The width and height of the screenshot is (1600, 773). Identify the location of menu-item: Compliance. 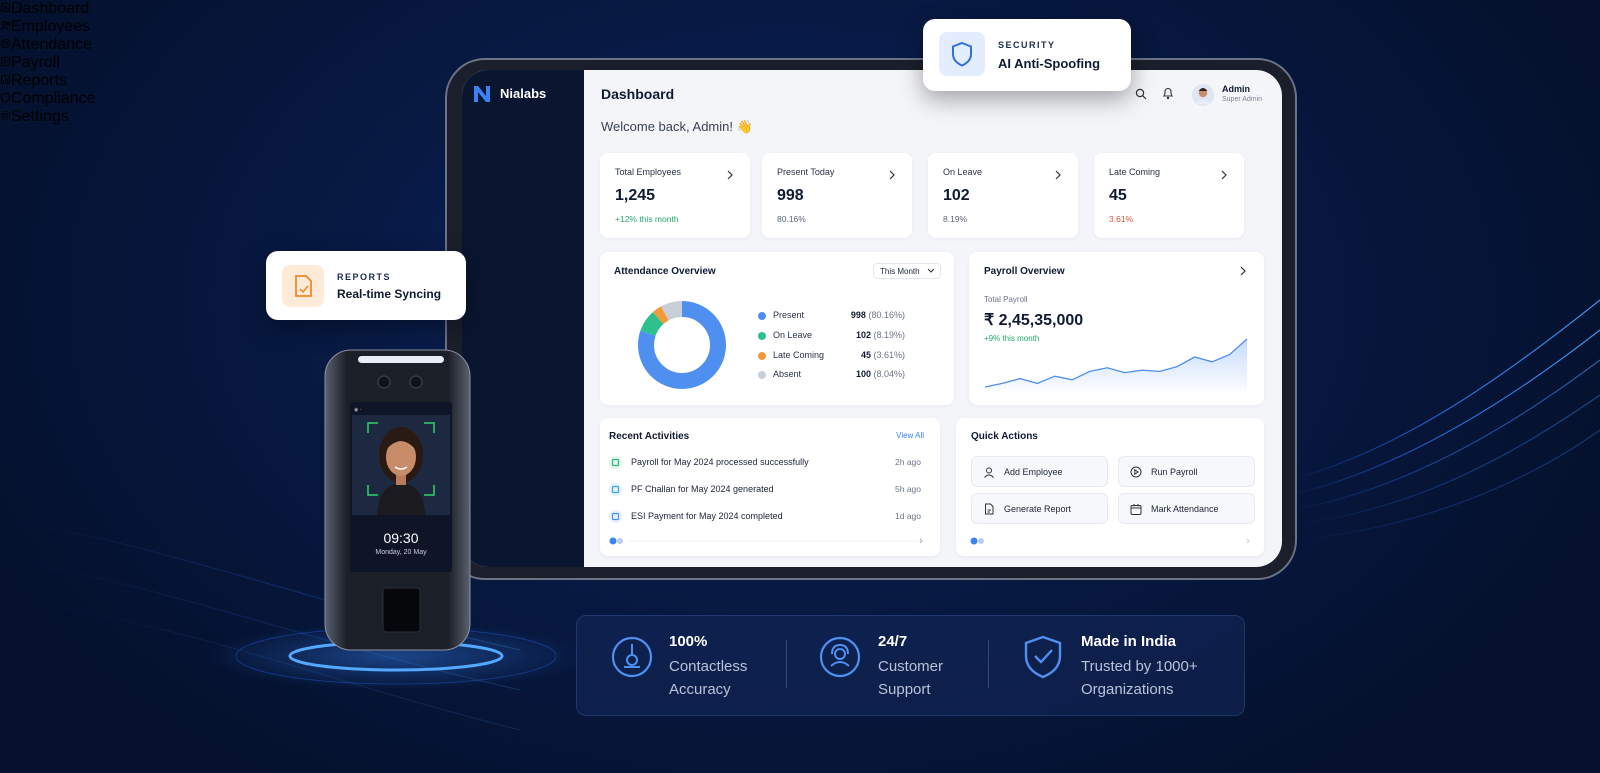
(800, 99).